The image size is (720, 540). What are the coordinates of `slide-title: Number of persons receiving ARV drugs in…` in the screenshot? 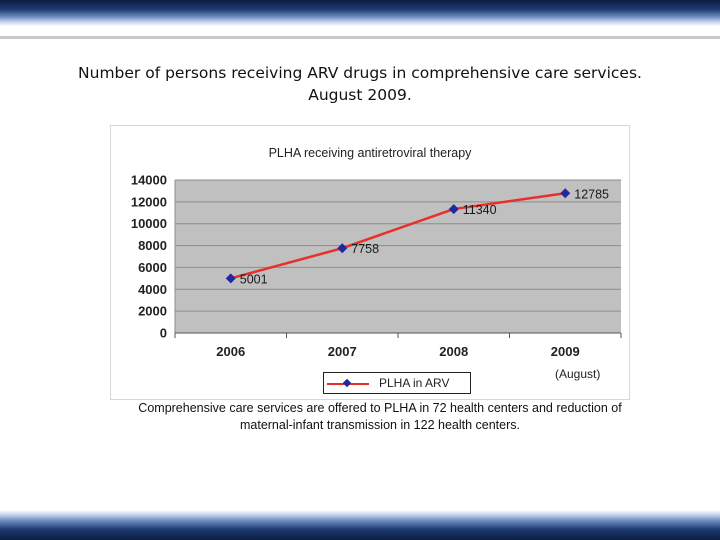 It's located at (360, 84).